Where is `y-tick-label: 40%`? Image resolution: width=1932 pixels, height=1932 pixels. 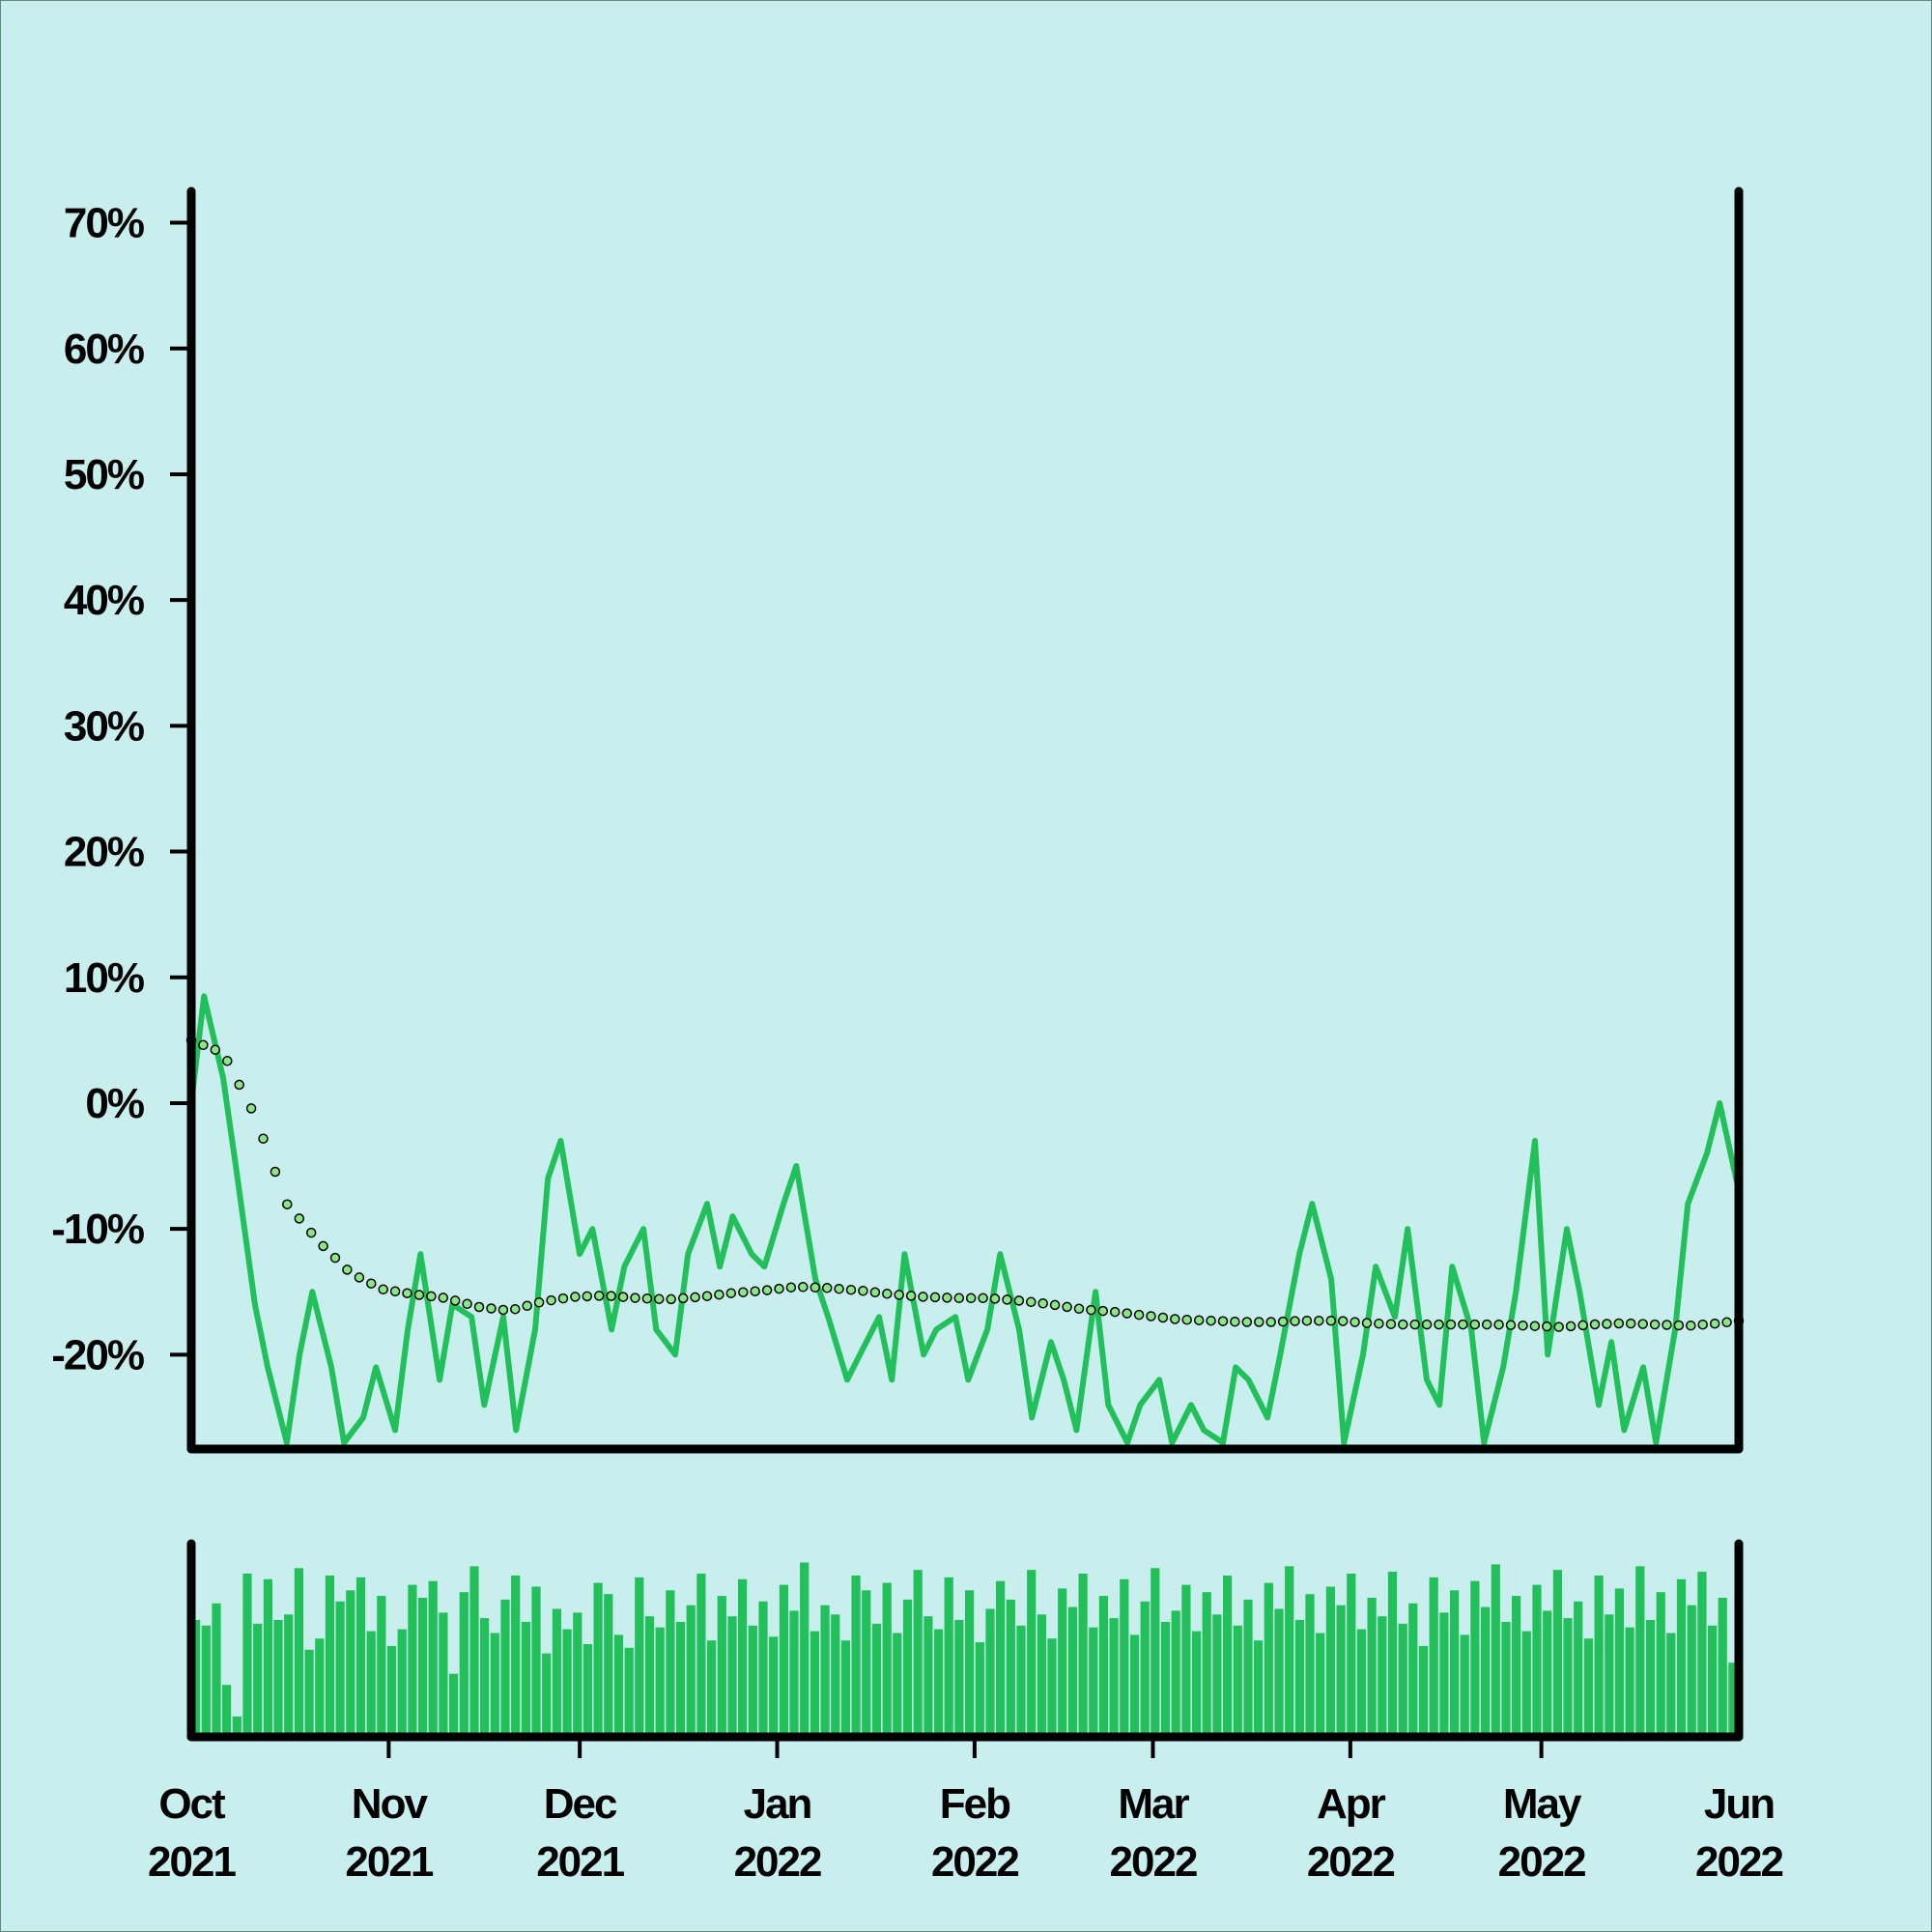
y-tick-label: 40% is located at coordinates (104, 600).